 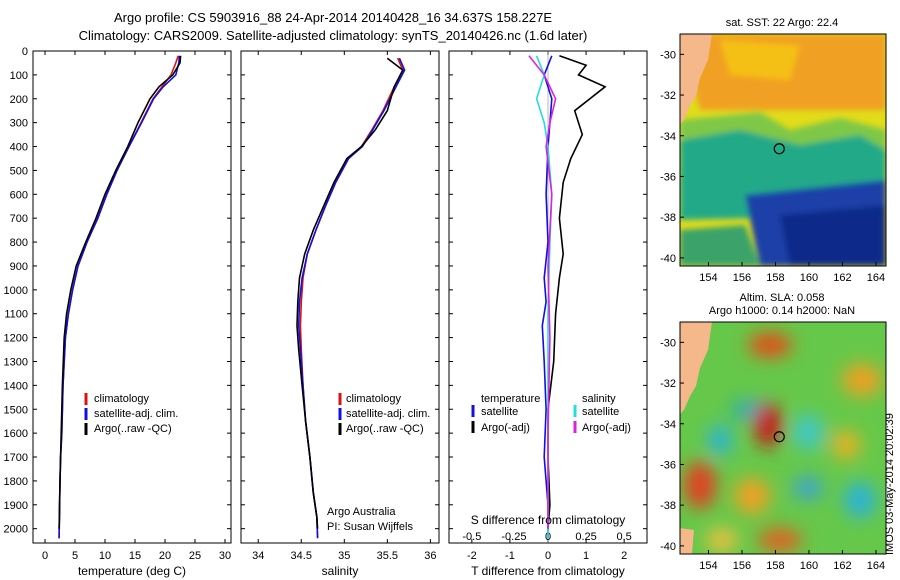 I want to click on depth-tick-label: 1600, so click(x=16, y=434).